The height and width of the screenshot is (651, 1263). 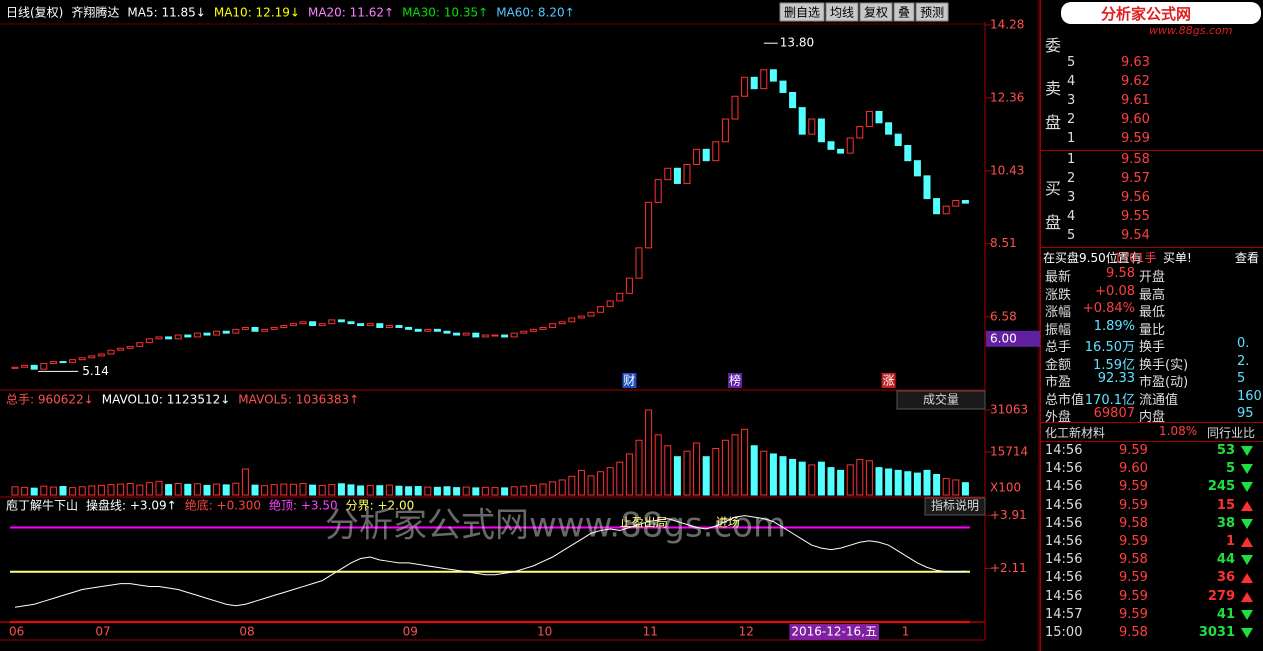 I want to click on button-label: 删自选, so click(x=802, y=13).